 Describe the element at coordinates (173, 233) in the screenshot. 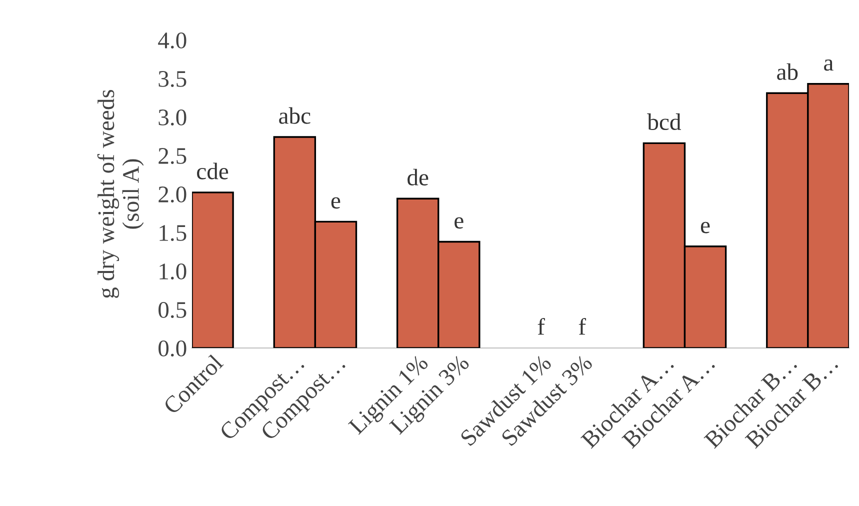

I see `y-tick-label: 1.5` at that location.